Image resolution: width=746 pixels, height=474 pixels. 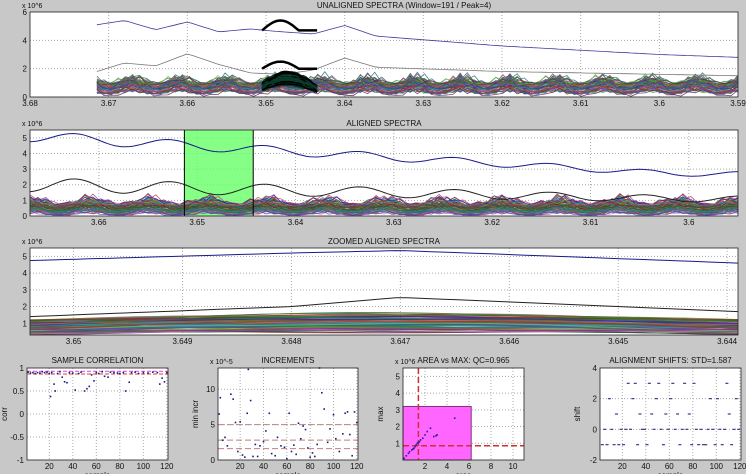 What do you see at coordinates (398, 443) in the screenshot?
I see `y-tick-label: 1` at bounding box center [398, 443].